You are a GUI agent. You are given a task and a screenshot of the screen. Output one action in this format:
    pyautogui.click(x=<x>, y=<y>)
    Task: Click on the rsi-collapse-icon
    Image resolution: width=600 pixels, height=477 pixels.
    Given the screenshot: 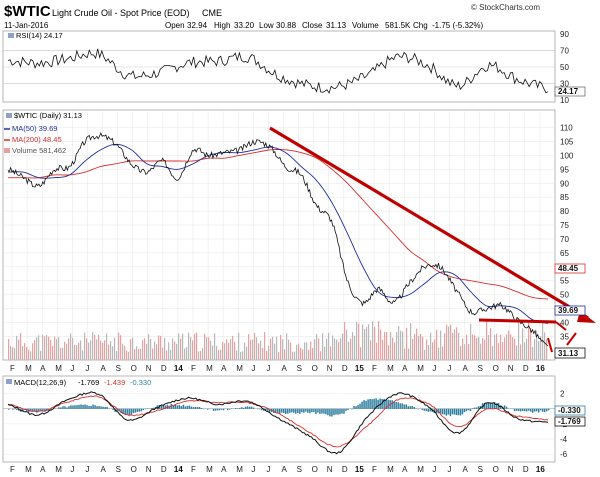 What is the action you would take?
    pyautogui.click(x=11, y=35)
    